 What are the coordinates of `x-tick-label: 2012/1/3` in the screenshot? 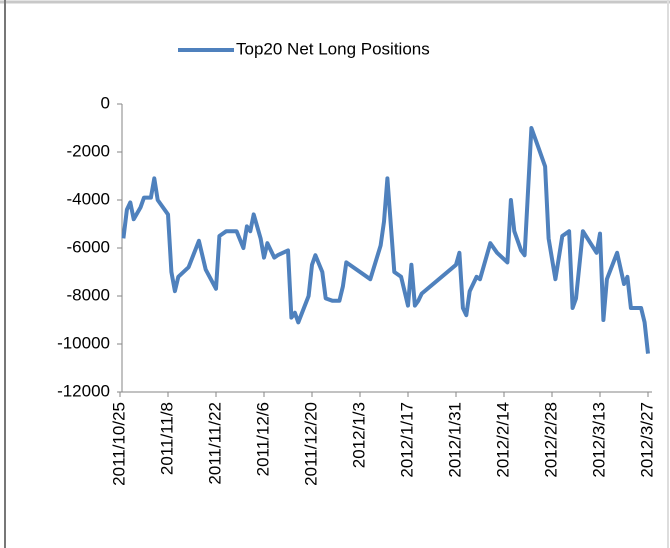 It's located at (358, 435).